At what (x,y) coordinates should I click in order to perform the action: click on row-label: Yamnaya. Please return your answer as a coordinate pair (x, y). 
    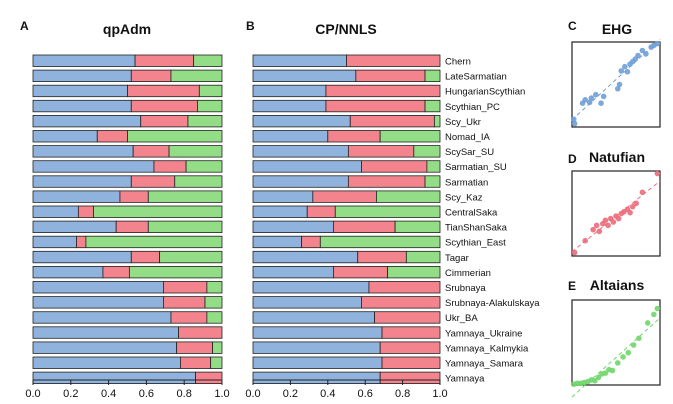
    Looking at the image, I should click on (465, 379).